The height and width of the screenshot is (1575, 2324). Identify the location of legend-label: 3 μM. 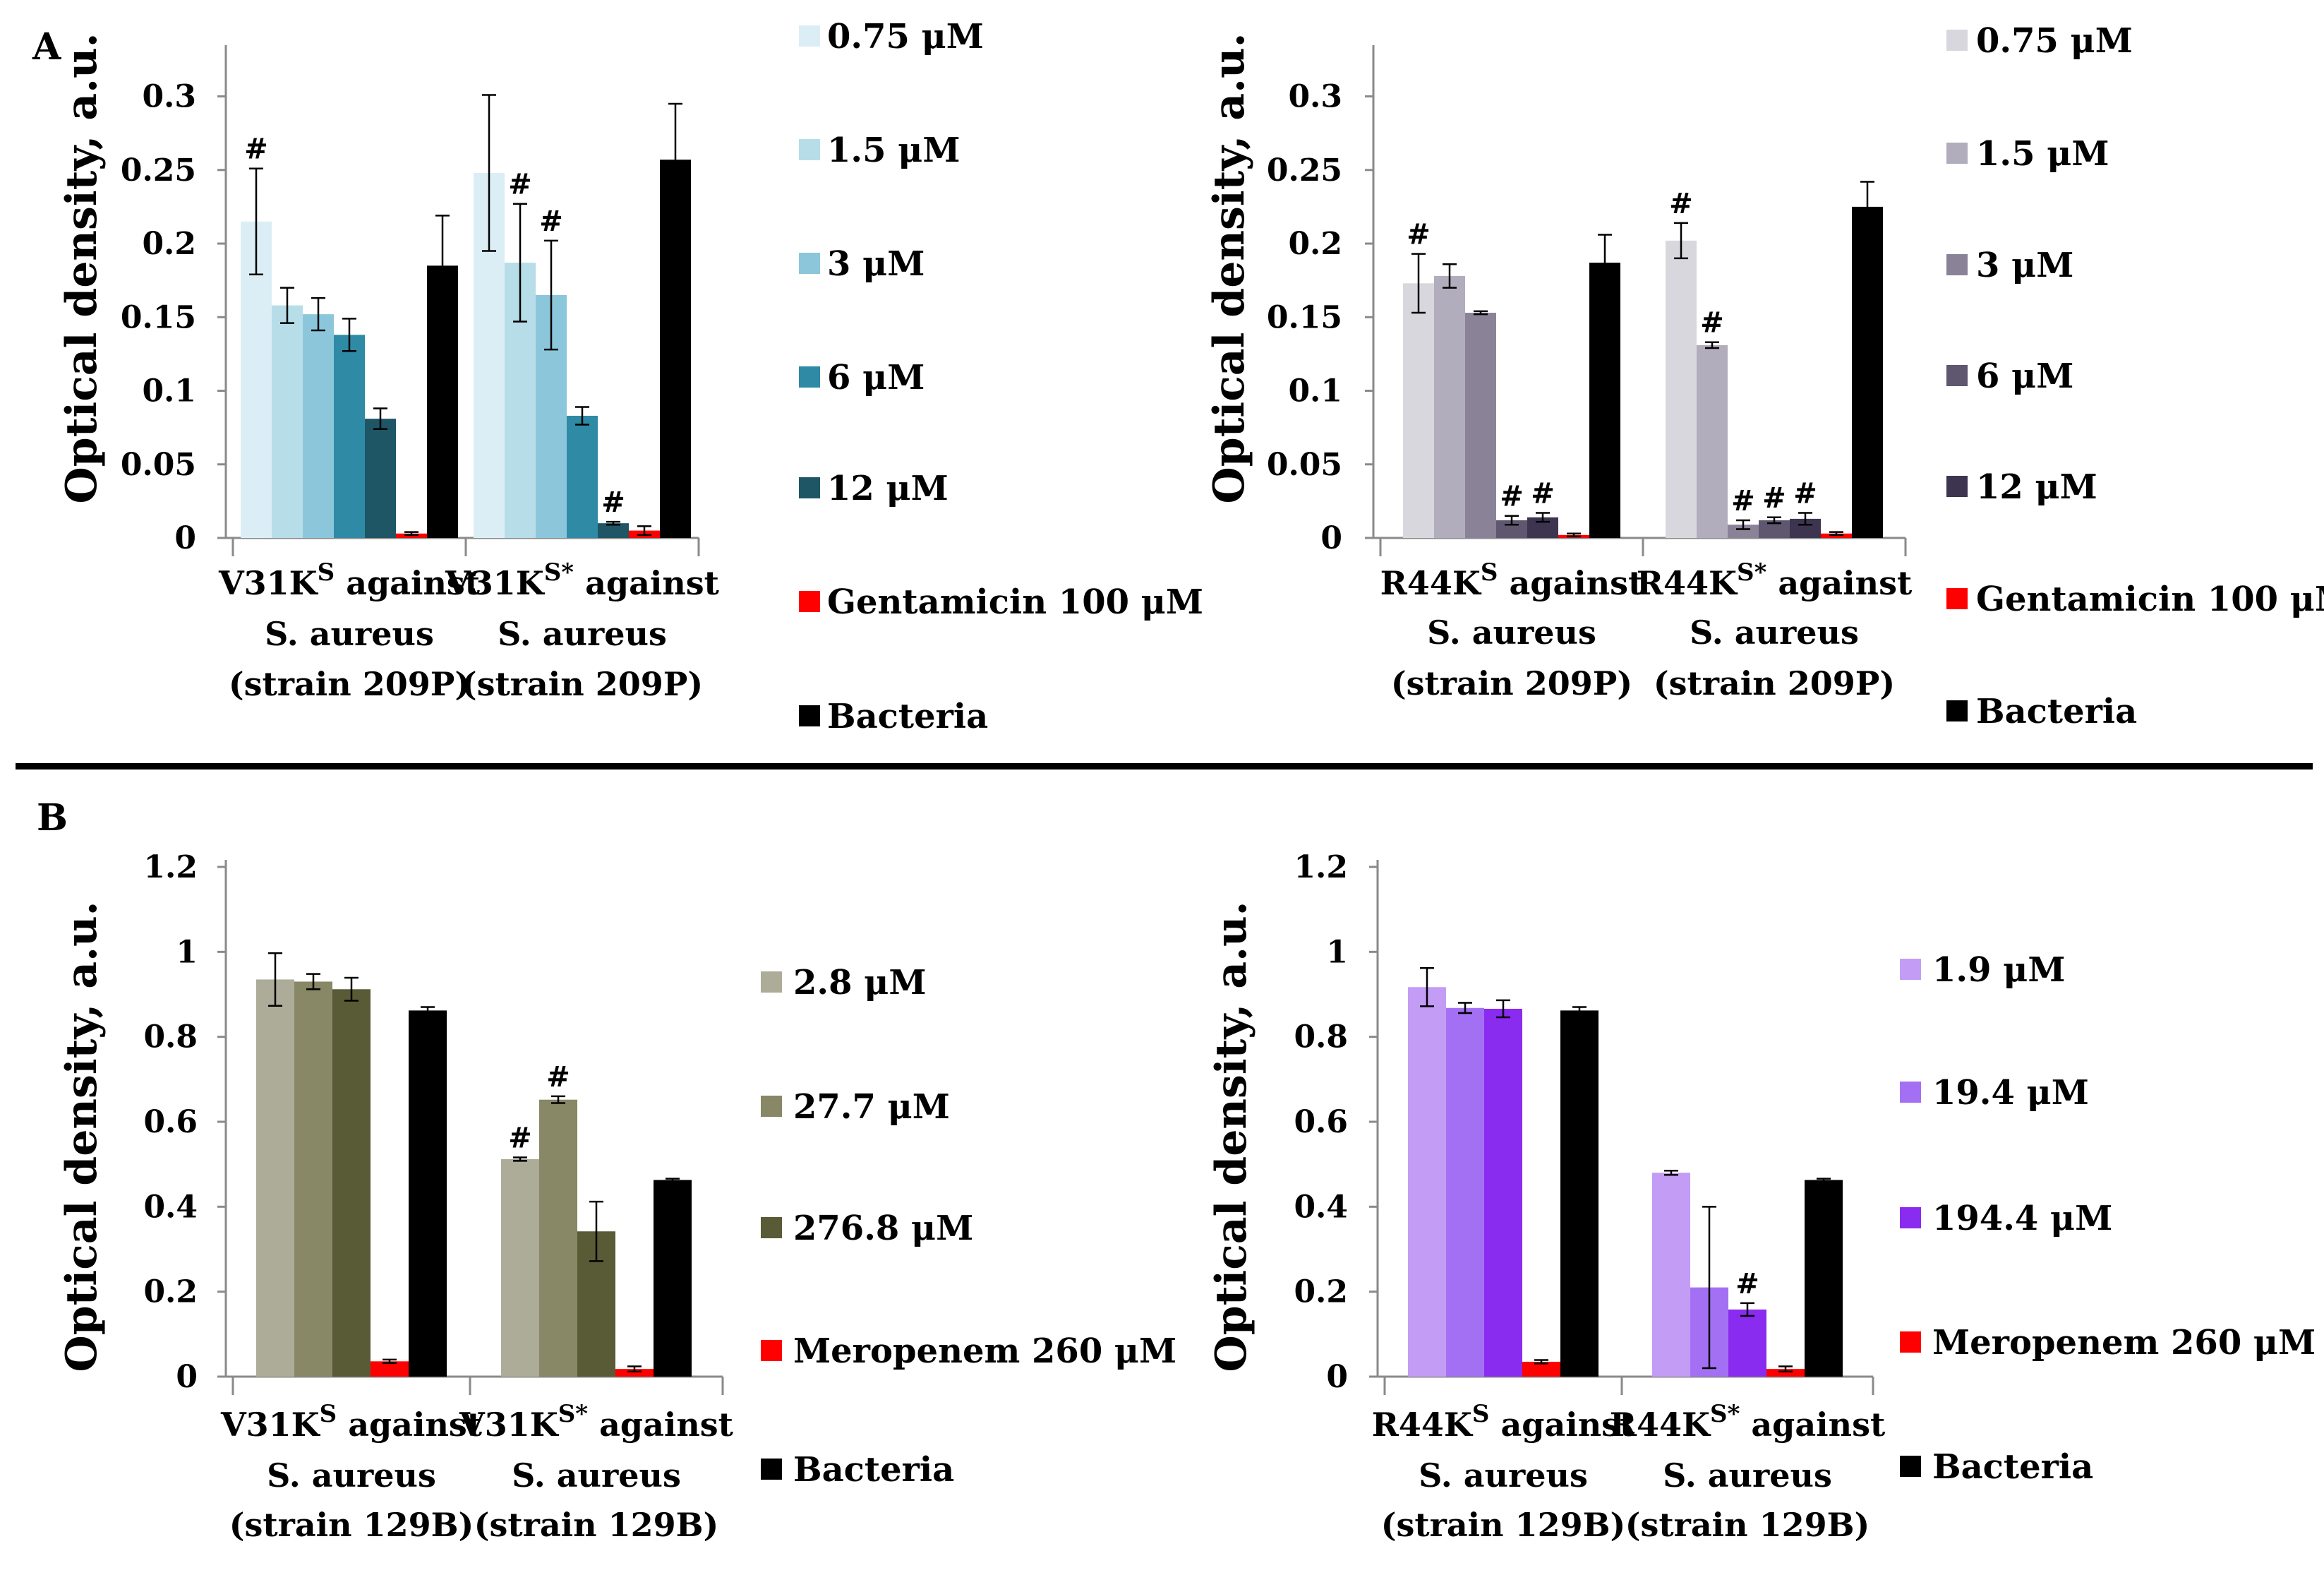
(2024, 266).